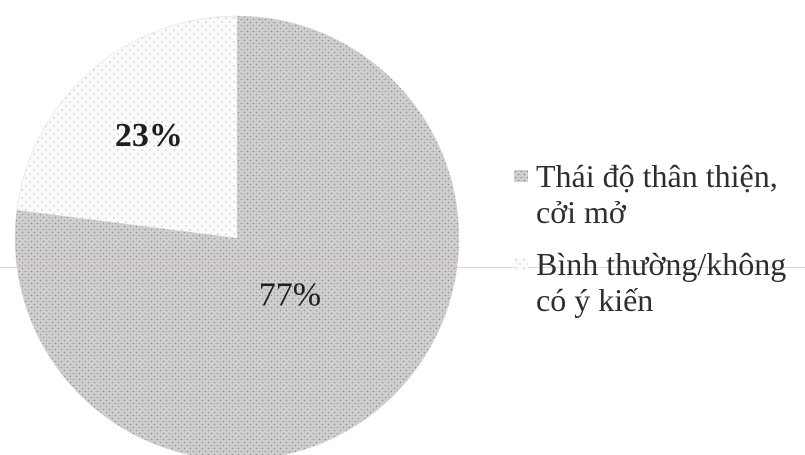 The image size is (805, 455). I want to click on legend-swatch-neutral, so click(521, 264).